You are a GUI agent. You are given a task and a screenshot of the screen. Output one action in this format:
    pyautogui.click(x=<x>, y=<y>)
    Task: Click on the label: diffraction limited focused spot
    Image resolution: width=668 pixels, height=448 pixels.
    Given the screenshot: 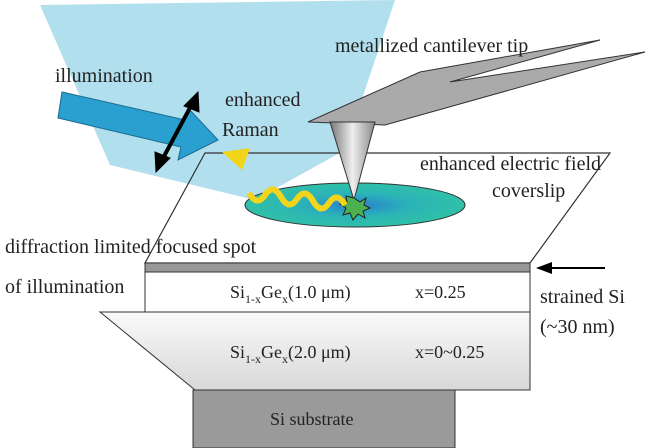 What is the action you would take?
    pyautogui.click(x=131, y=247)
    